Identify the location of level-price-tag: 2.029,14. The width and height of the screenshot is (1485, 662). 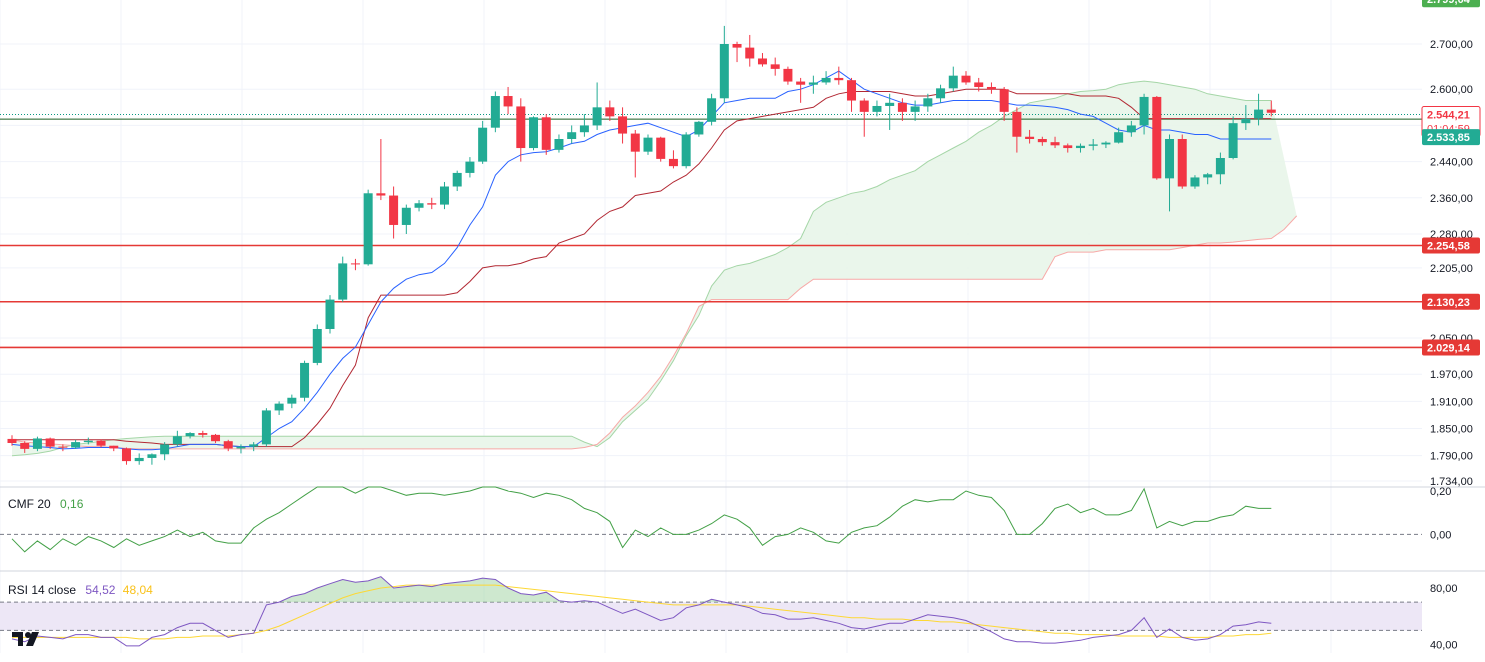
(1449, 348).